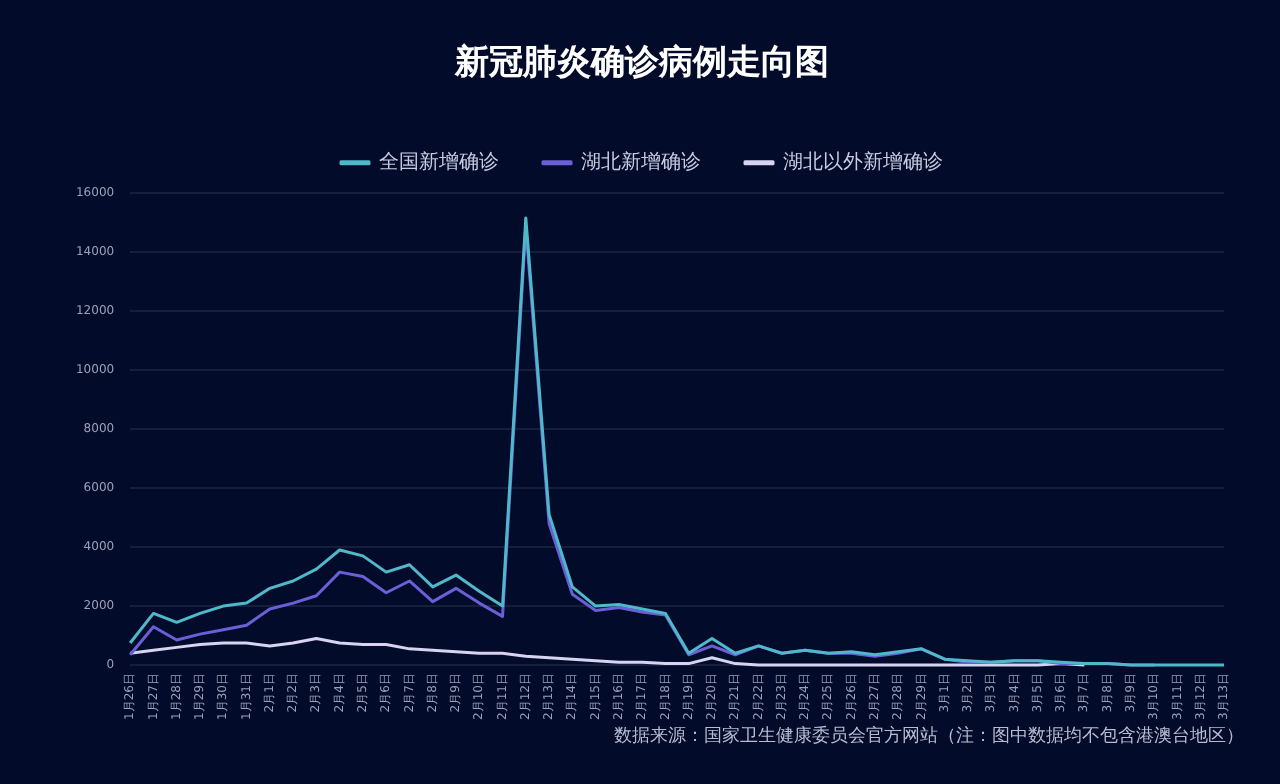  I want to click on legend-label: 全国新增确诊, so click(439, 161).